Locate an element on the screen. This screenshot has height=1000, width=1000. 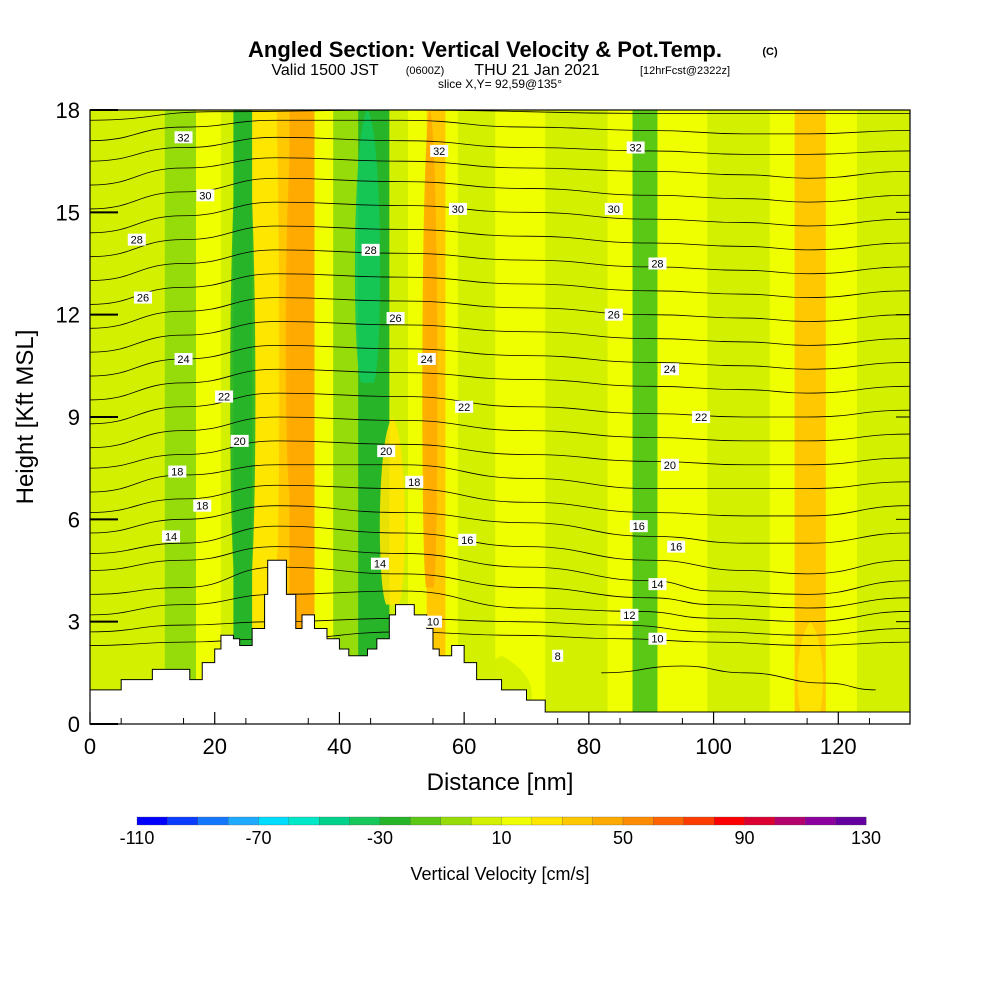
y-tick-label: 3 is located at coordinates (74, 622).